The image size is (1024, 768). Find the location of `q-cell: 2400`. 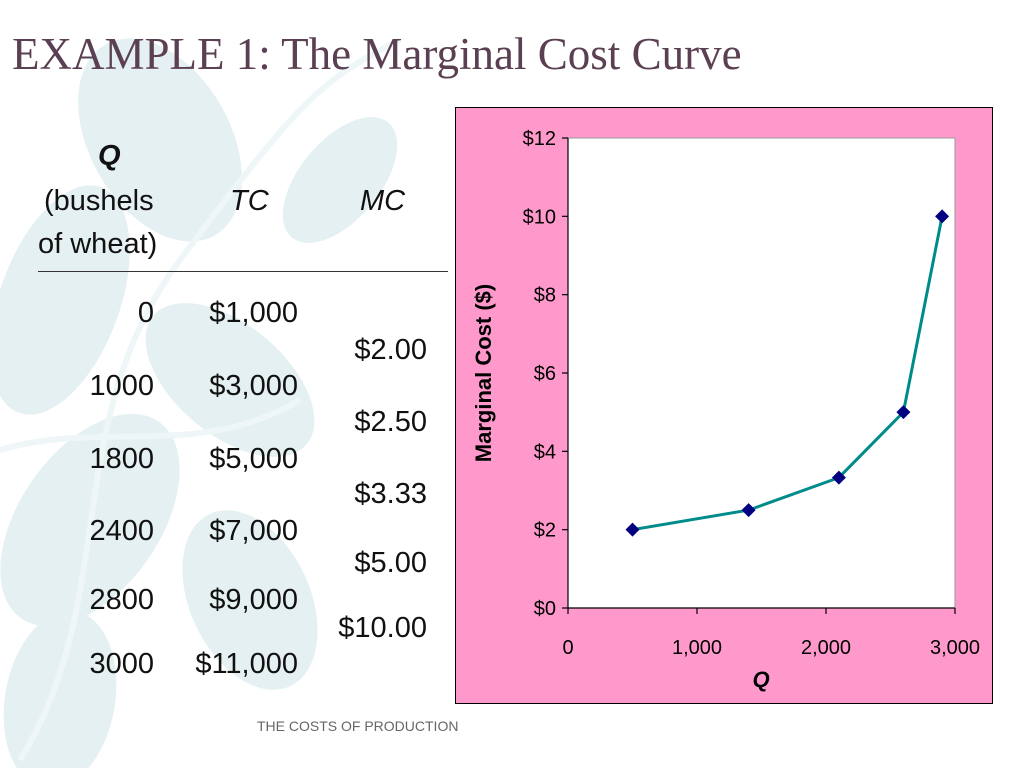

q-cell: 2400 is located at coordinates (121, 531).